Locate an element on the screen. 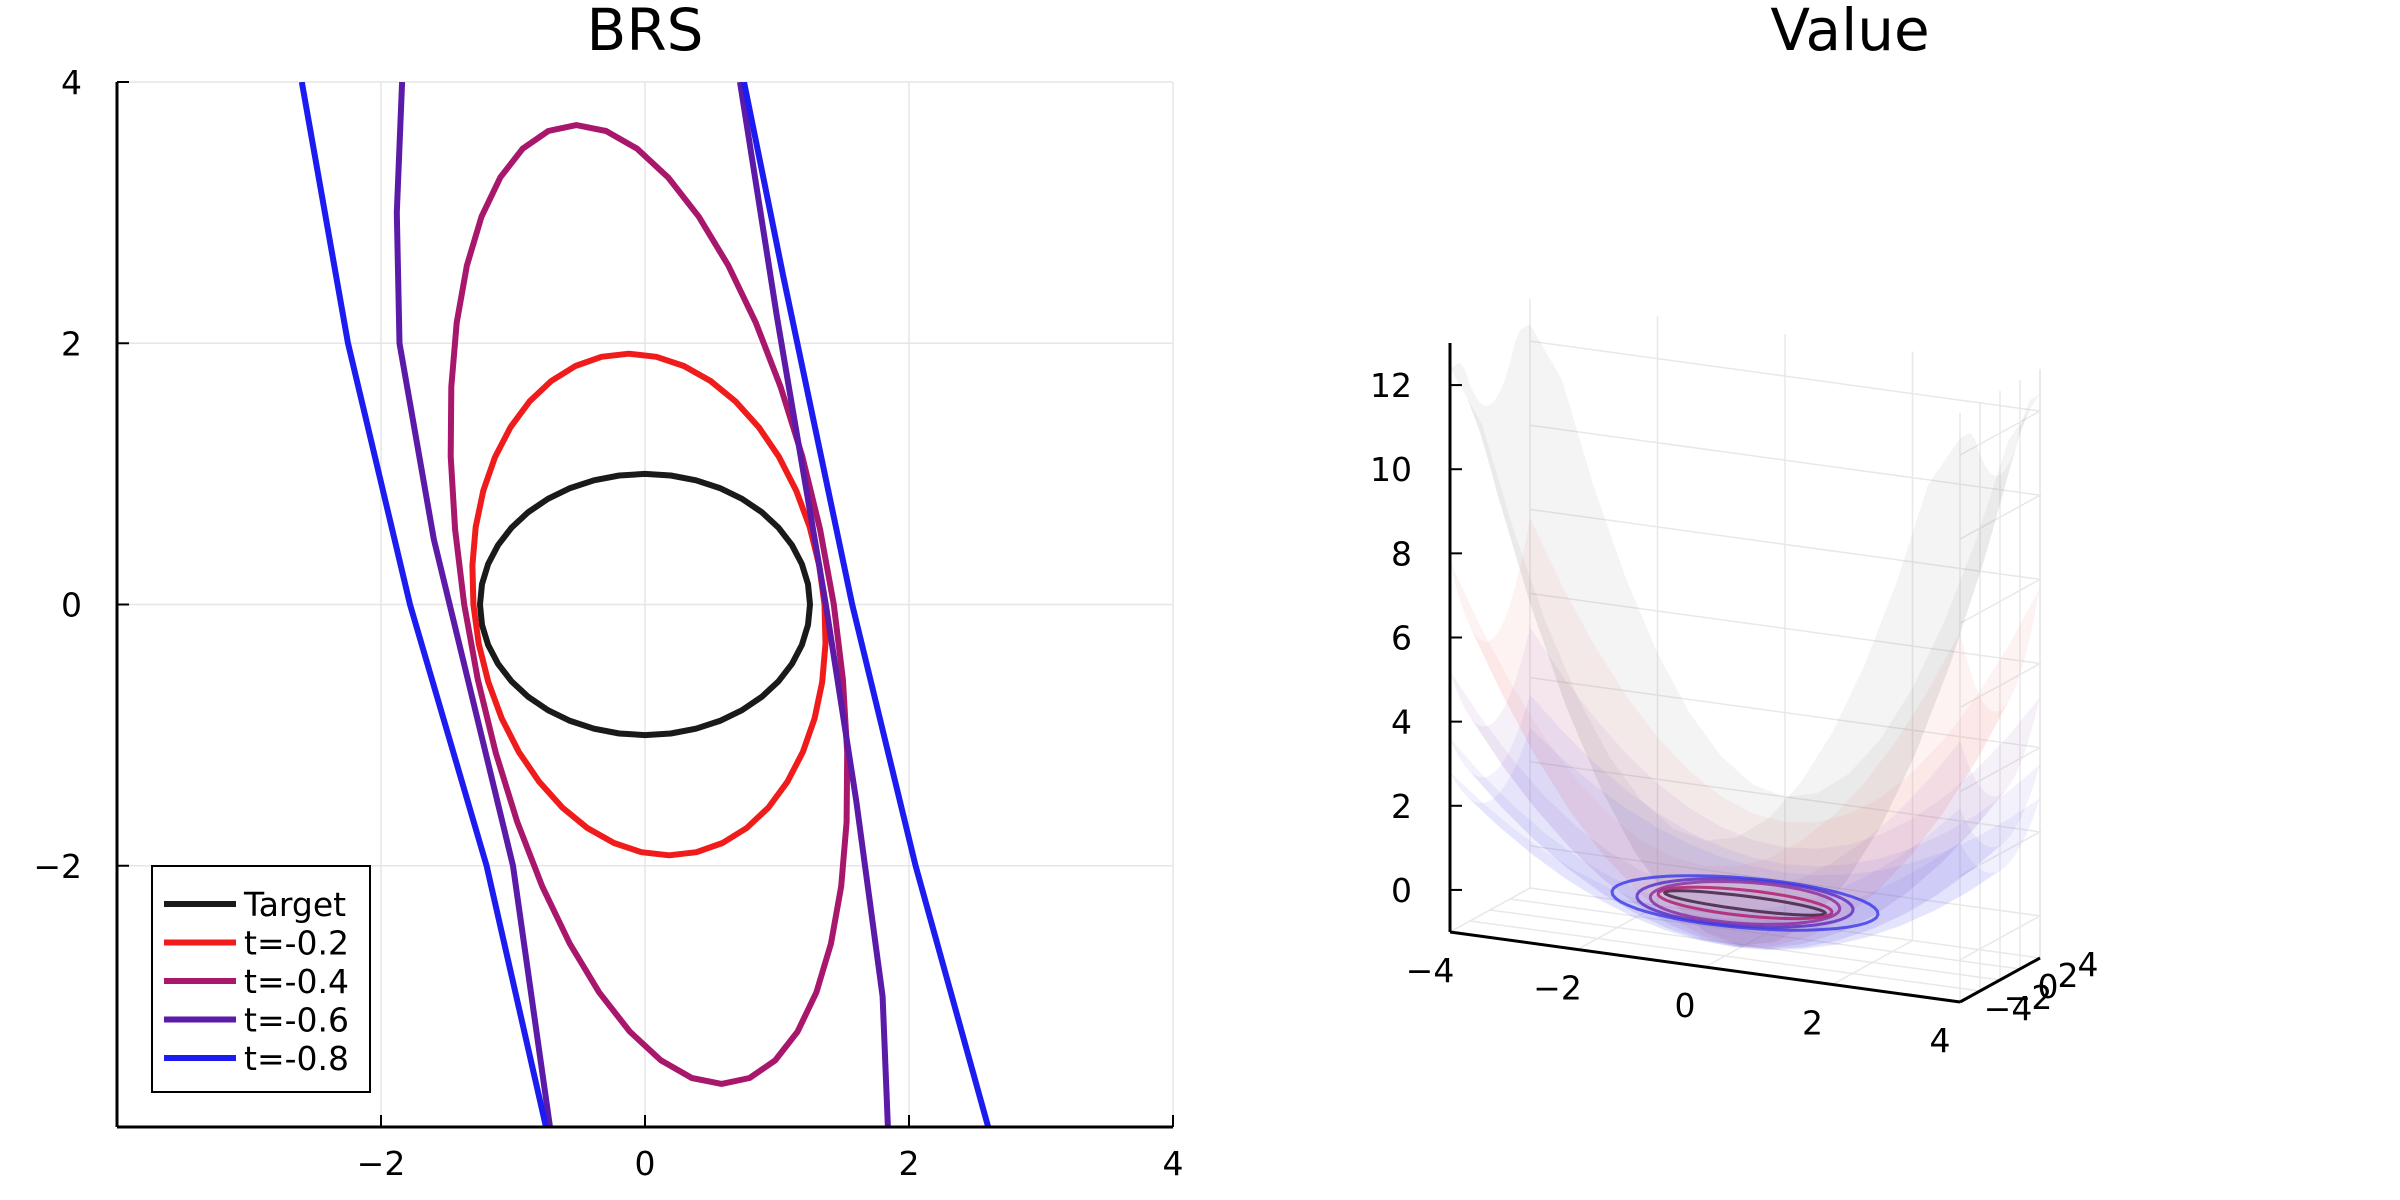  value-x-tick-label: 2 is located at coordinates (1812, 1023).